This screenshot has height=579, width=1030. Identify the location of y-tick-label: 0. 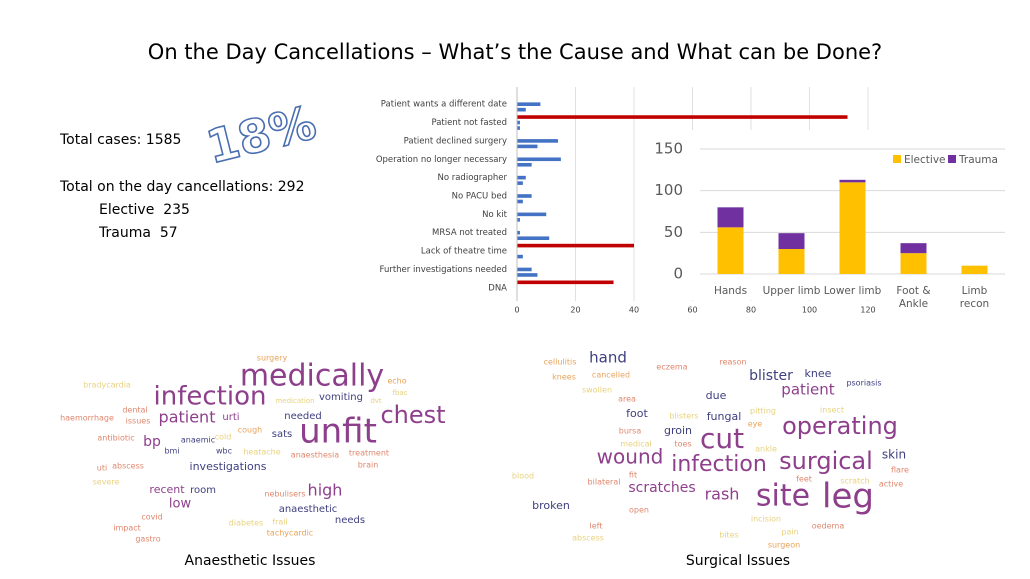
(678, 274).